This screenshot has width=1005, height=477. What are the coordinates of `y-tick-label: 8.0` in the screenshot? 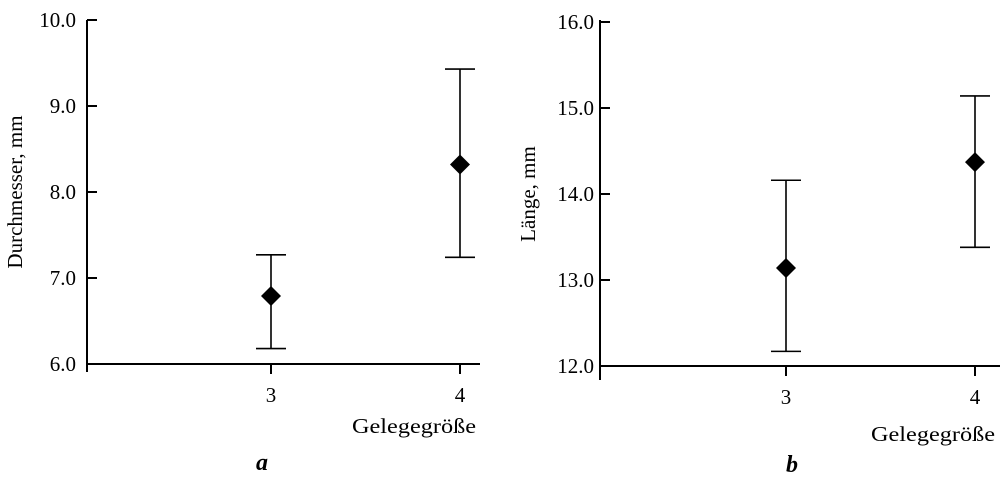 It's located at (63, 192).